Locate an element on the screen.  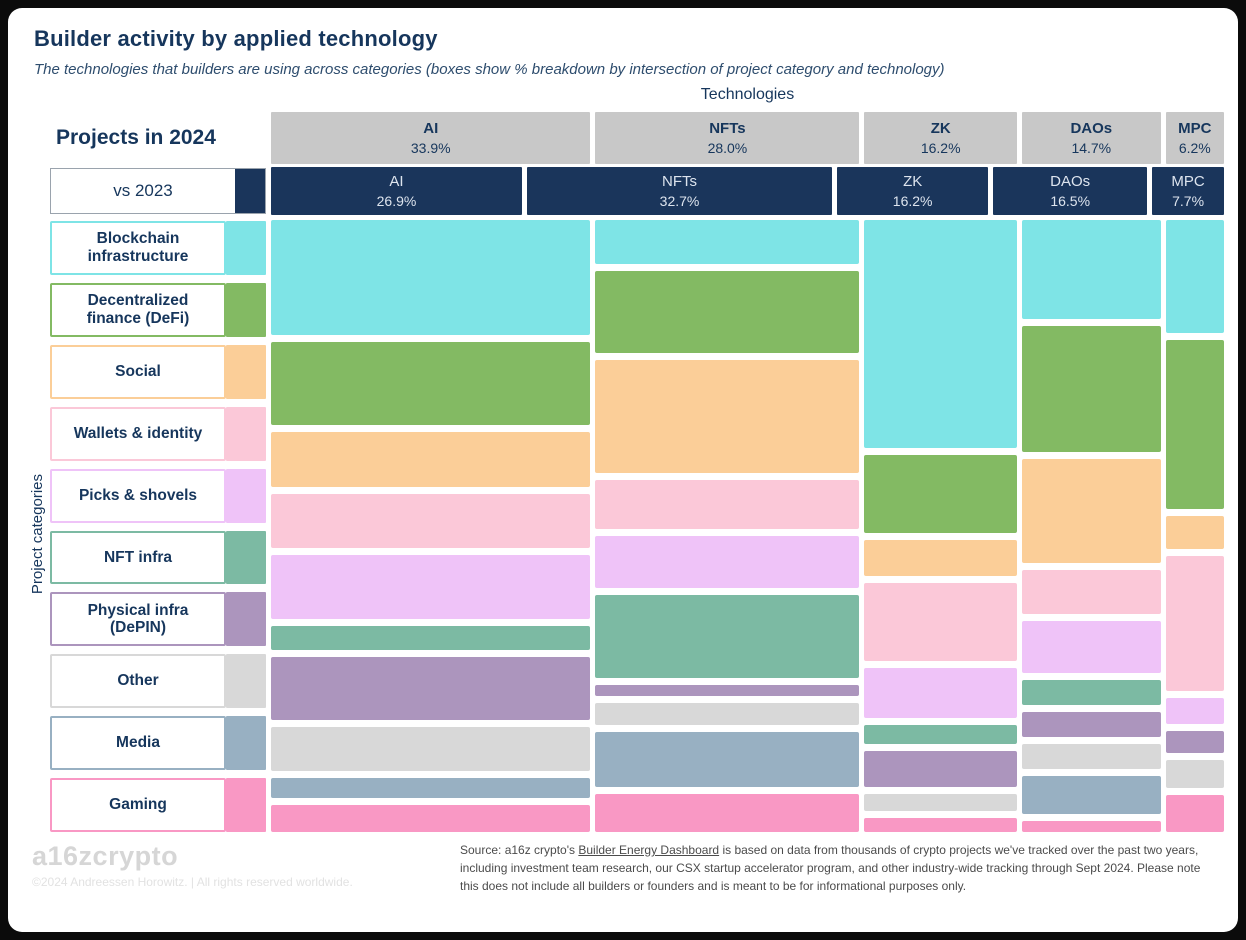
tech-2024-daos-name: DAOs is located at coordinates (1091, 129).